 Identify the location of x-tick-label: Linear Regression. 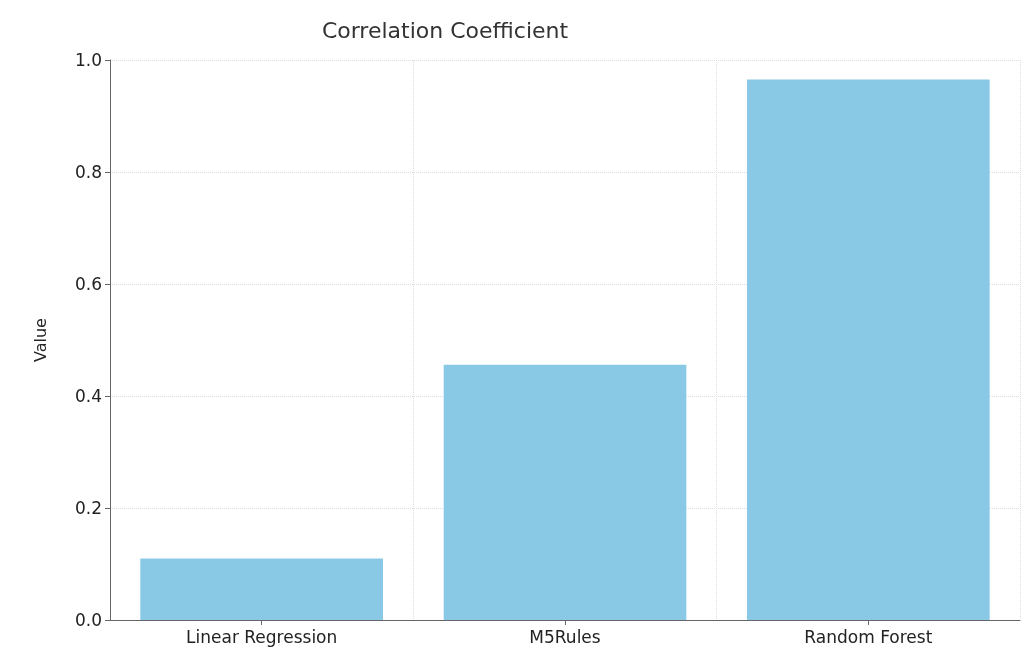
(262, 636).